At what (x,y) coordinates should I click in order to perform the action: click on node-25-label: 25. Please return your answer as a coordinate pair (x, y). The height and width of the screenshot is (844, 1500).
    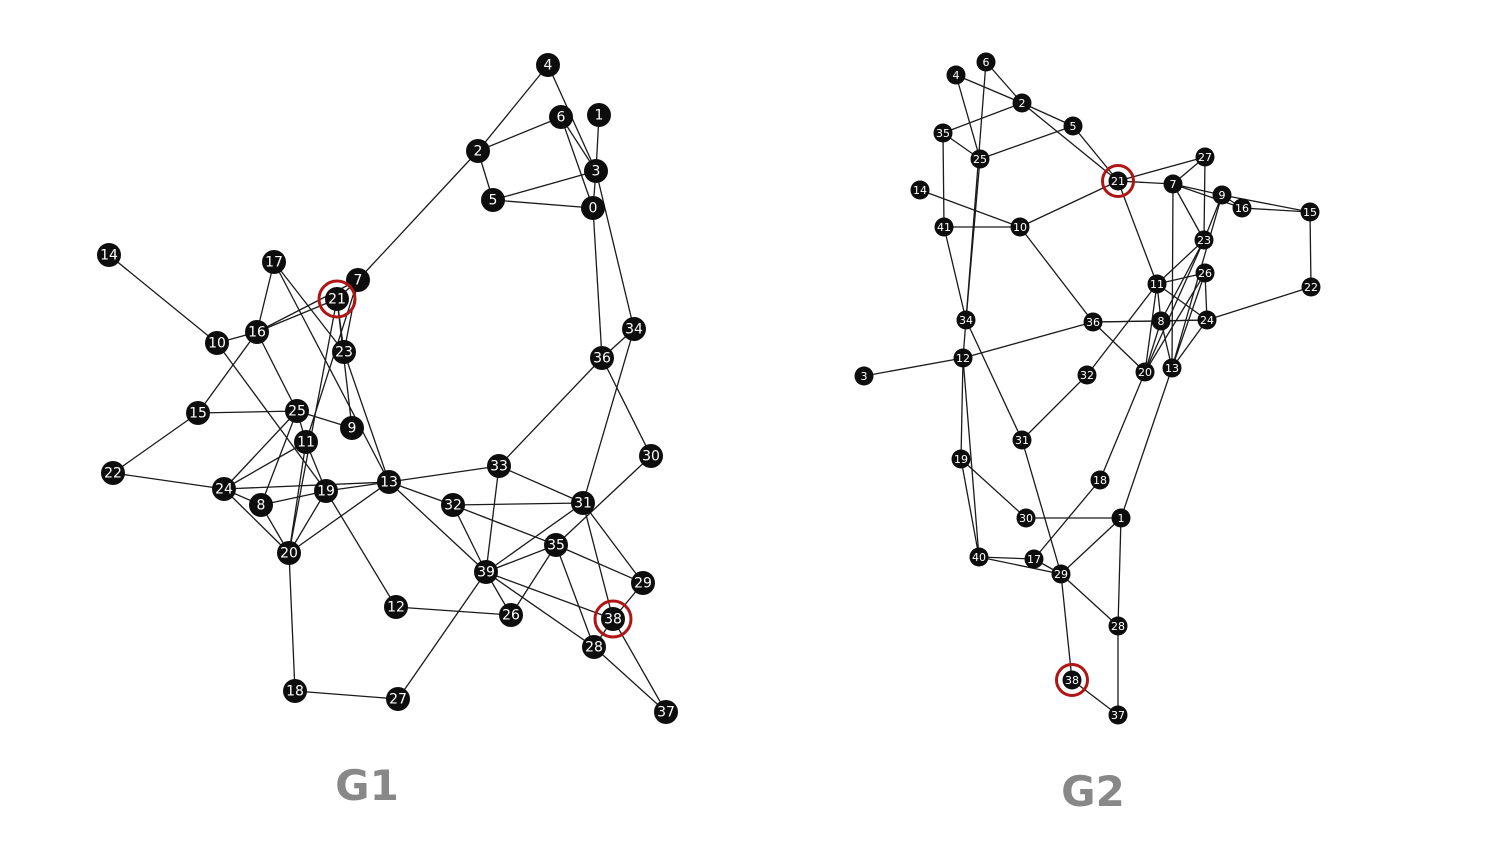
    Looking at the image, I should click on (297, 412).